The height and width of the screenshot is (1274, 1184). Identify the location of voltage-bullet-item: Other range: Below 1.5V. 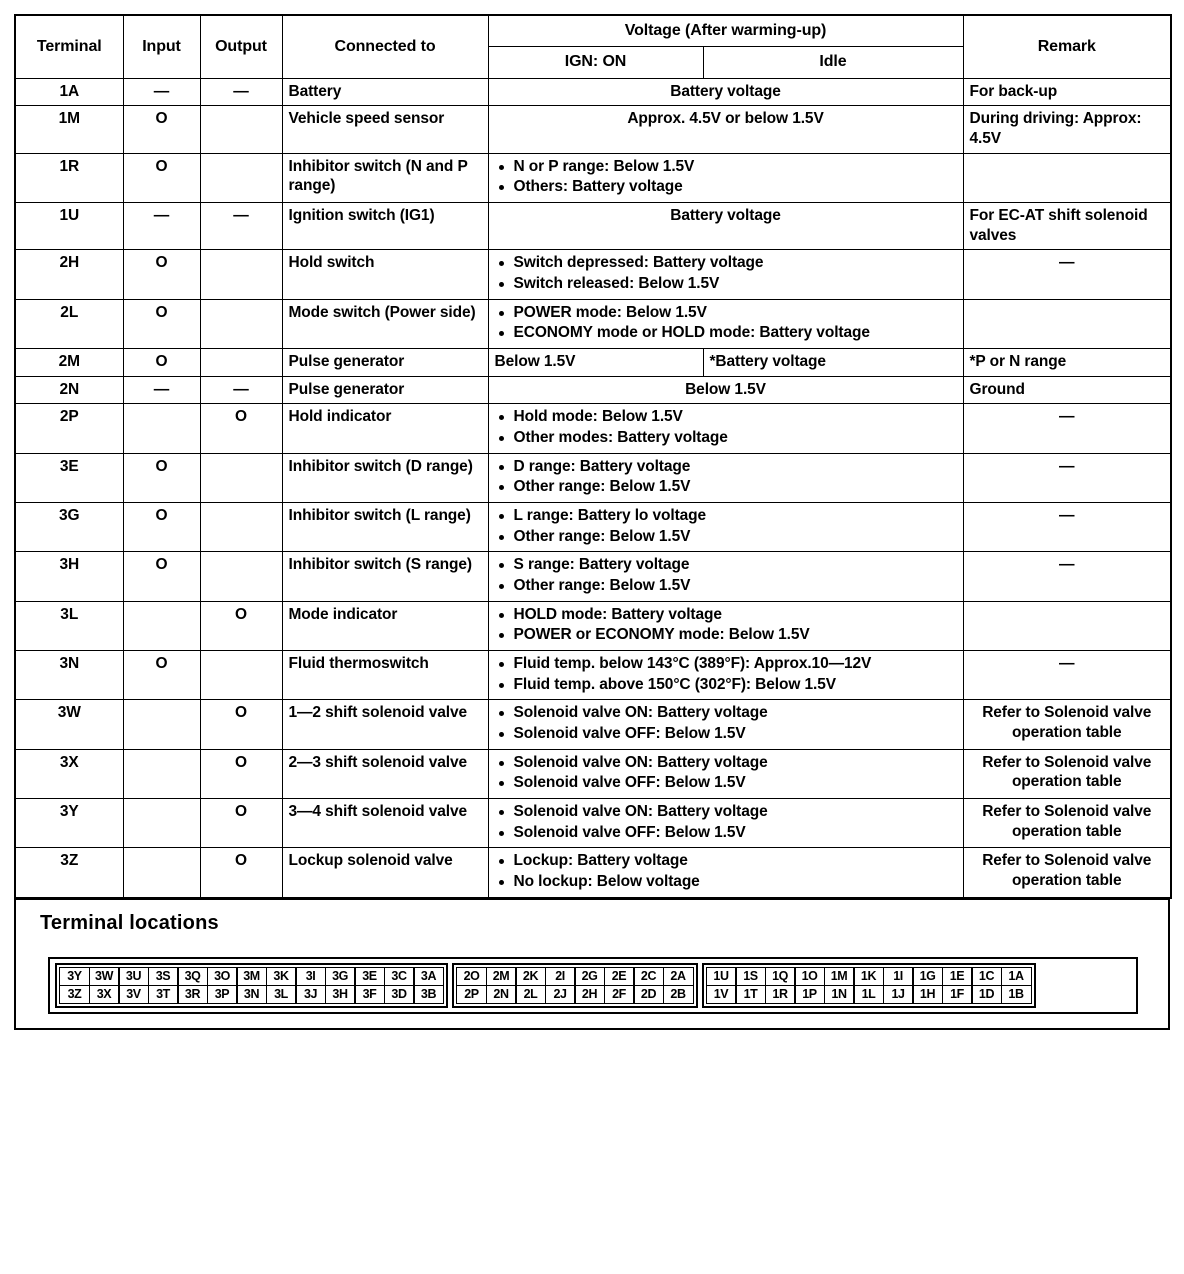
(726, 586).